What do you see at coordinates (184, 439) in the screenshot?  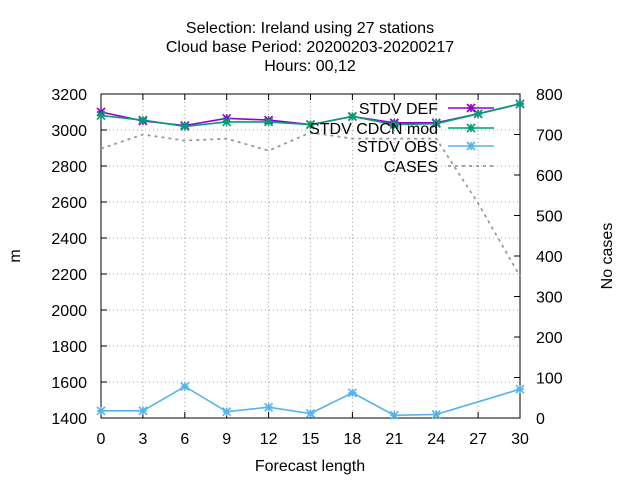 I see `x-tick-label: 6` at bounding box center [184, 439].